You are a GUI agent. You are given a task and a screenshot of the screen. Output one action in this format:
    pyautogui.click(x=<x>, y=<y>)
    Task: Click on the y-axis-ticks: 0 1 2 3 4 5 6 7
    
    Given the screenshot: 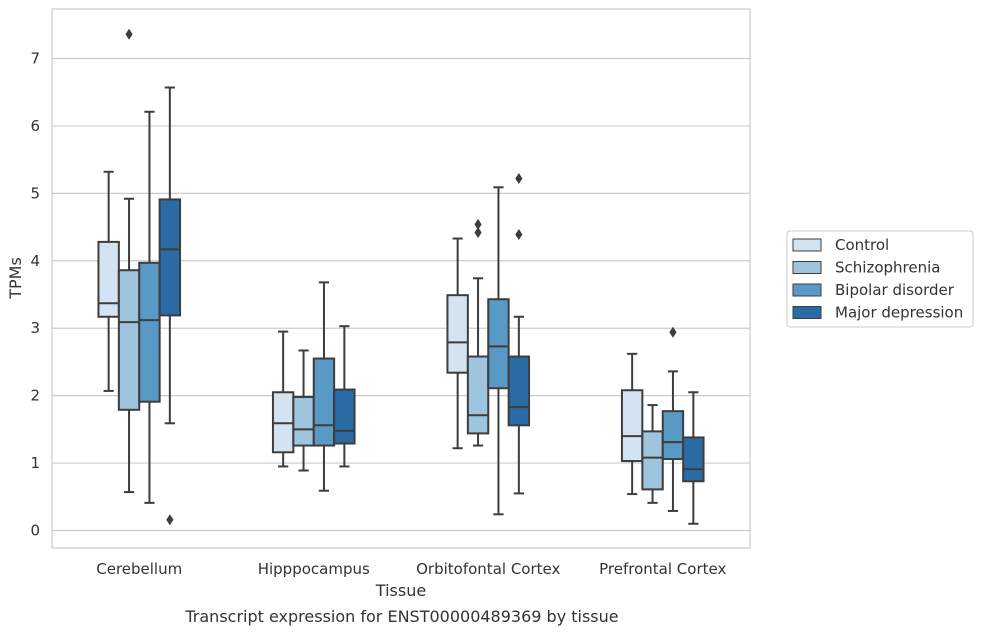 What is the action you would take?
    pyautogui.click(x=35, y=295)
    